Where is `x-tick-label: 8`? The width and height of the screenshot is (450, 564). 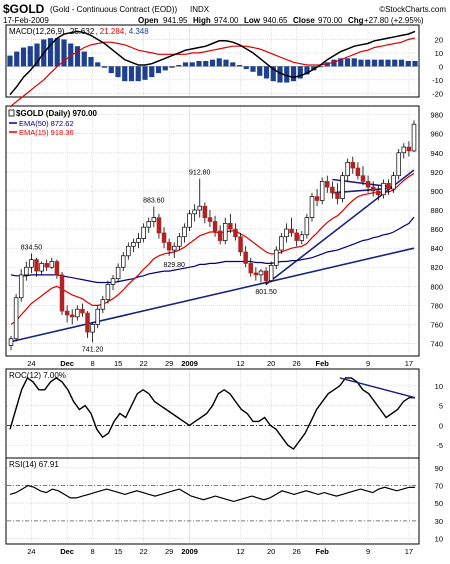
x-tick-label: 8 is located at coordinates (93, 363).